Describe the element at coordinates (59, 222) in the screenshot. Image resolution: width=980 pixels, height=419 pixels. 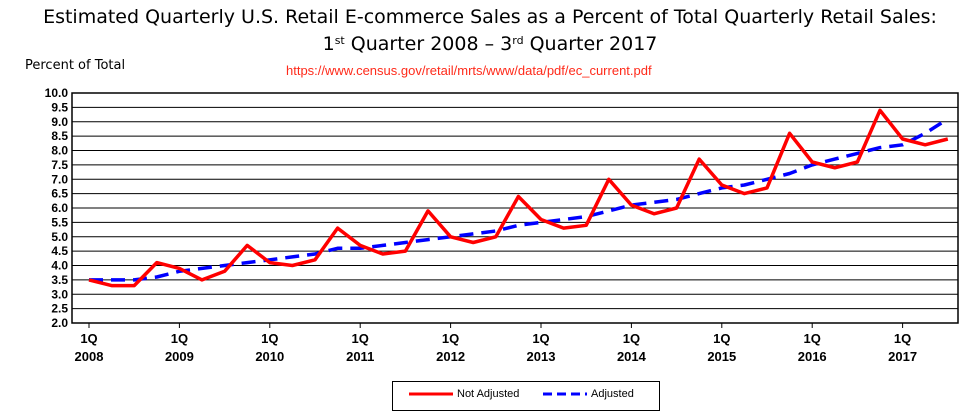
I see `y-tick-label: 5.5` at that location.